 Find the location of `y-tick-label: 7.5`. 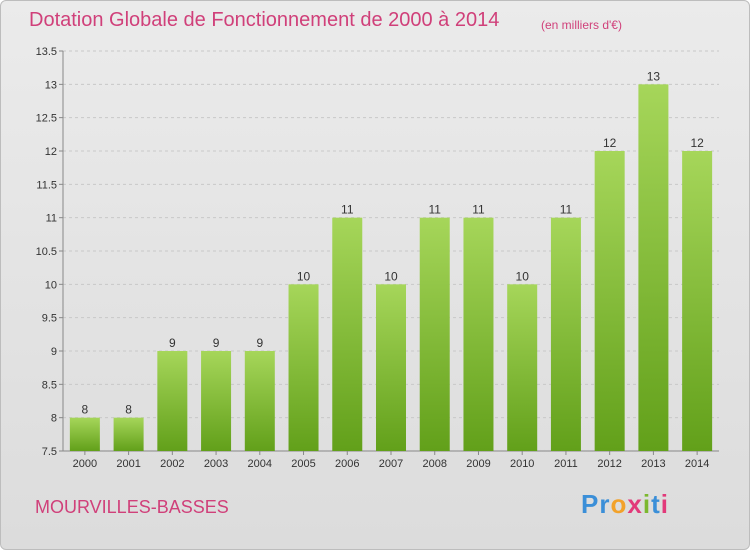

y-tick-label: 7.5 is located at coordinates (49, 452).